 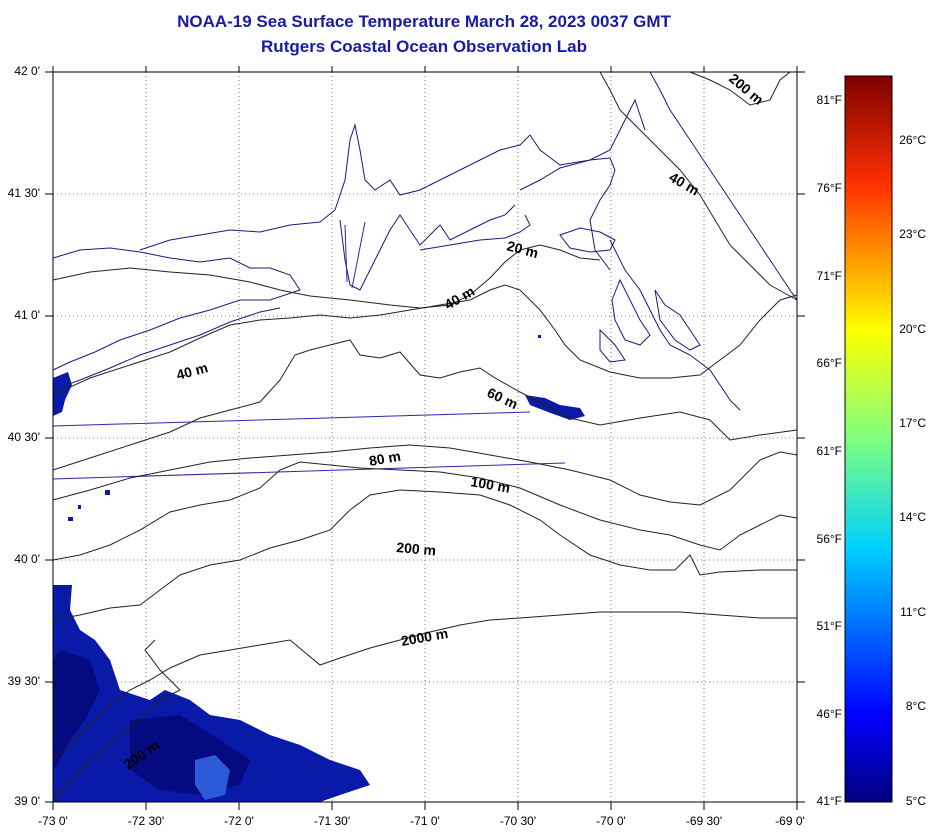 I want to click on lat-label: 41 0', so click(x=27, y=315).